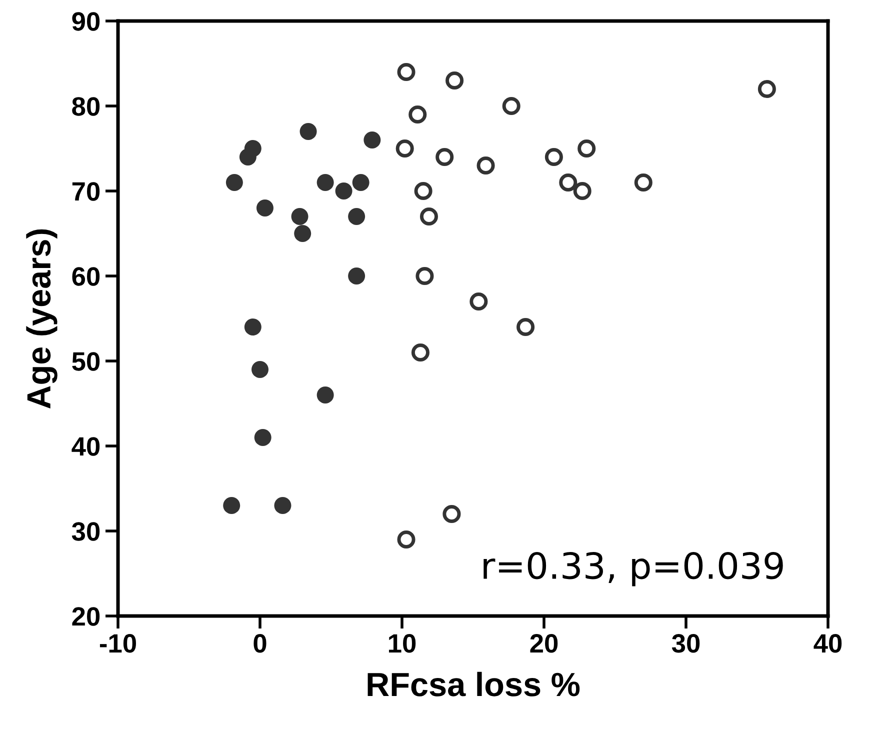 This screenshot has height=729, width=872. Describe the element at coordinates (474, 684) in the screenshot. I see `x-axis-title: RFcsa loss %` at that location.